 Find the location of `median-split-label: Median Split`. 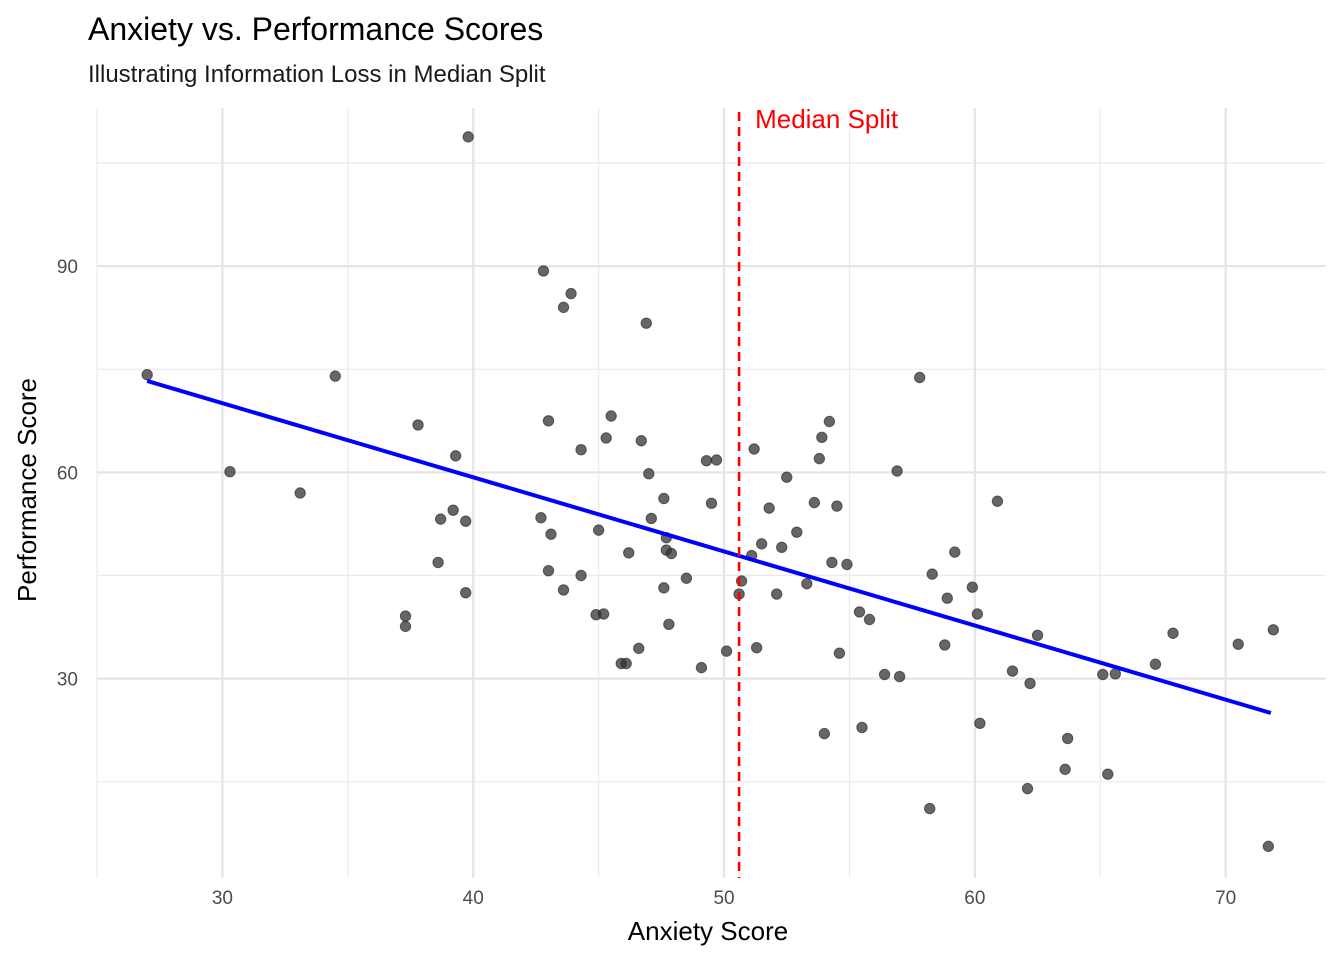

median-split-label: Median Split is located at coordinates (827, 119).